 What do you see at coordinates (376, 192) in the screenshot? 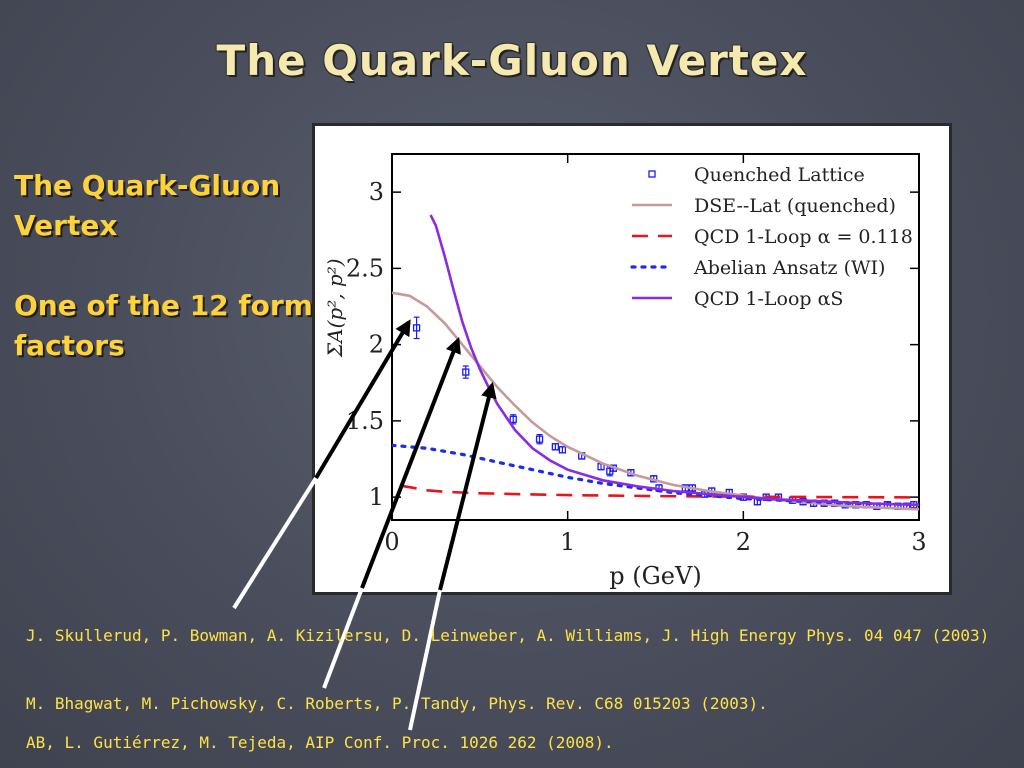
I see `y-tick-label: 3` at bounding box center [376, 192].